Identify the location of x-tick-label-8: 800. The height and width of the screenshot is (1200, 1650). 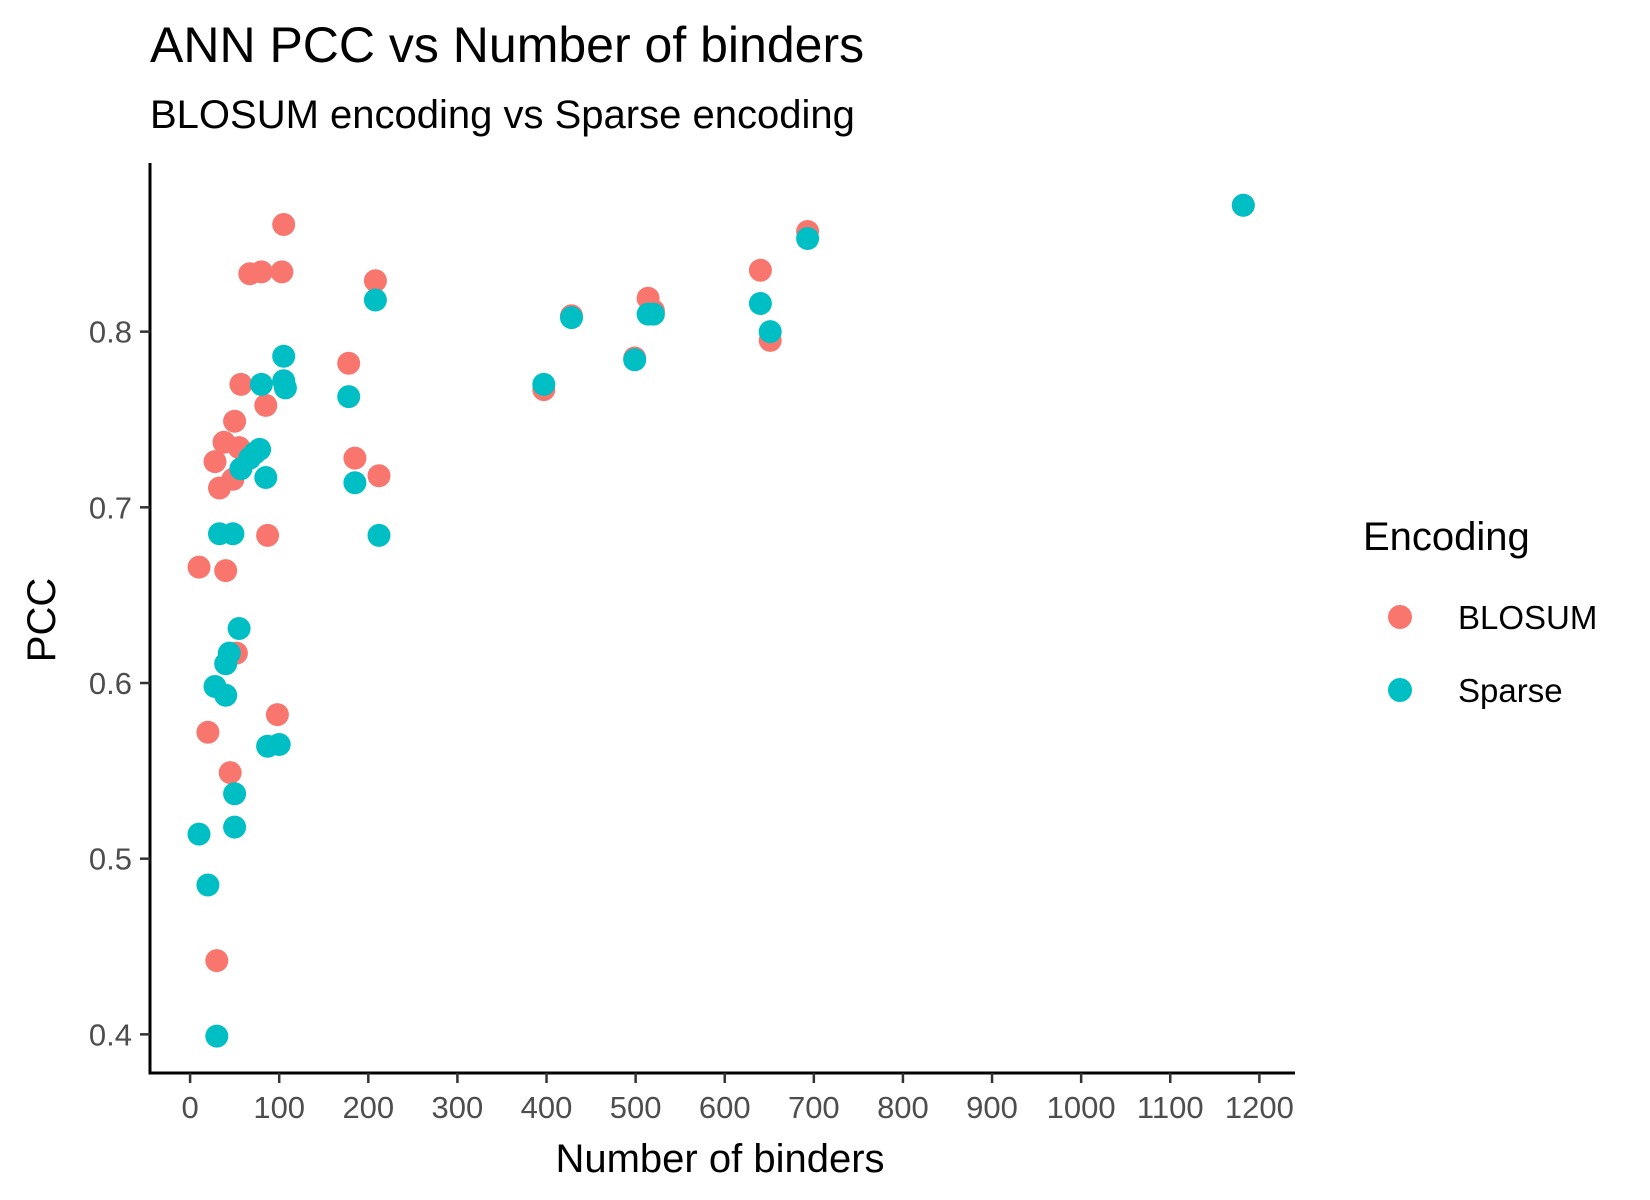
(903, 1107).